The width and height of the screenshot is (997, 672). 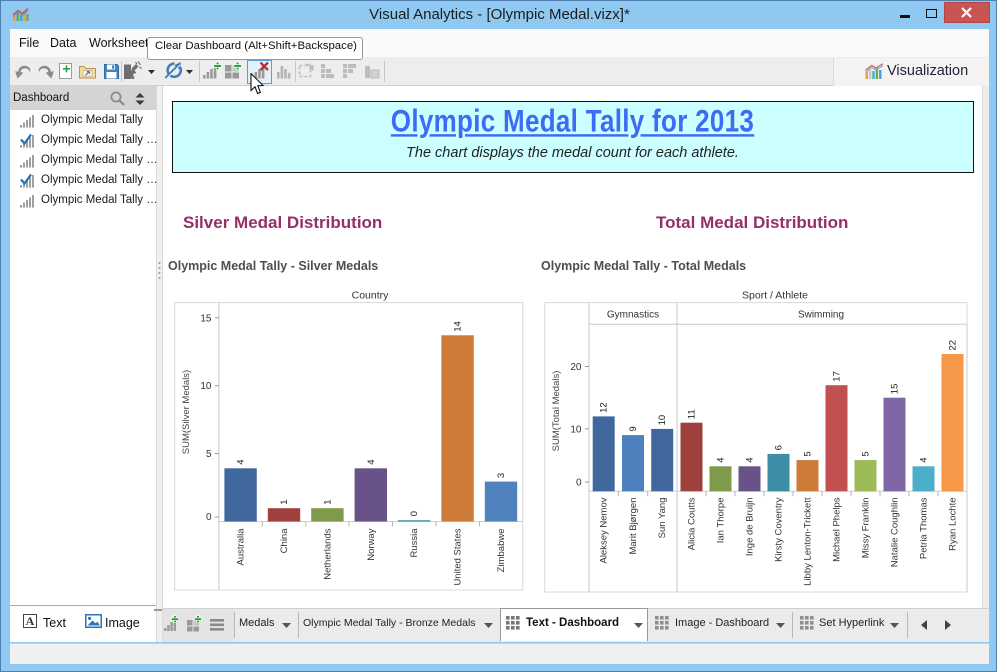 What do you see at coordinates (501, 475) in the screenshot?
I see `svg-text: 3` at bounding box center [501, 475].